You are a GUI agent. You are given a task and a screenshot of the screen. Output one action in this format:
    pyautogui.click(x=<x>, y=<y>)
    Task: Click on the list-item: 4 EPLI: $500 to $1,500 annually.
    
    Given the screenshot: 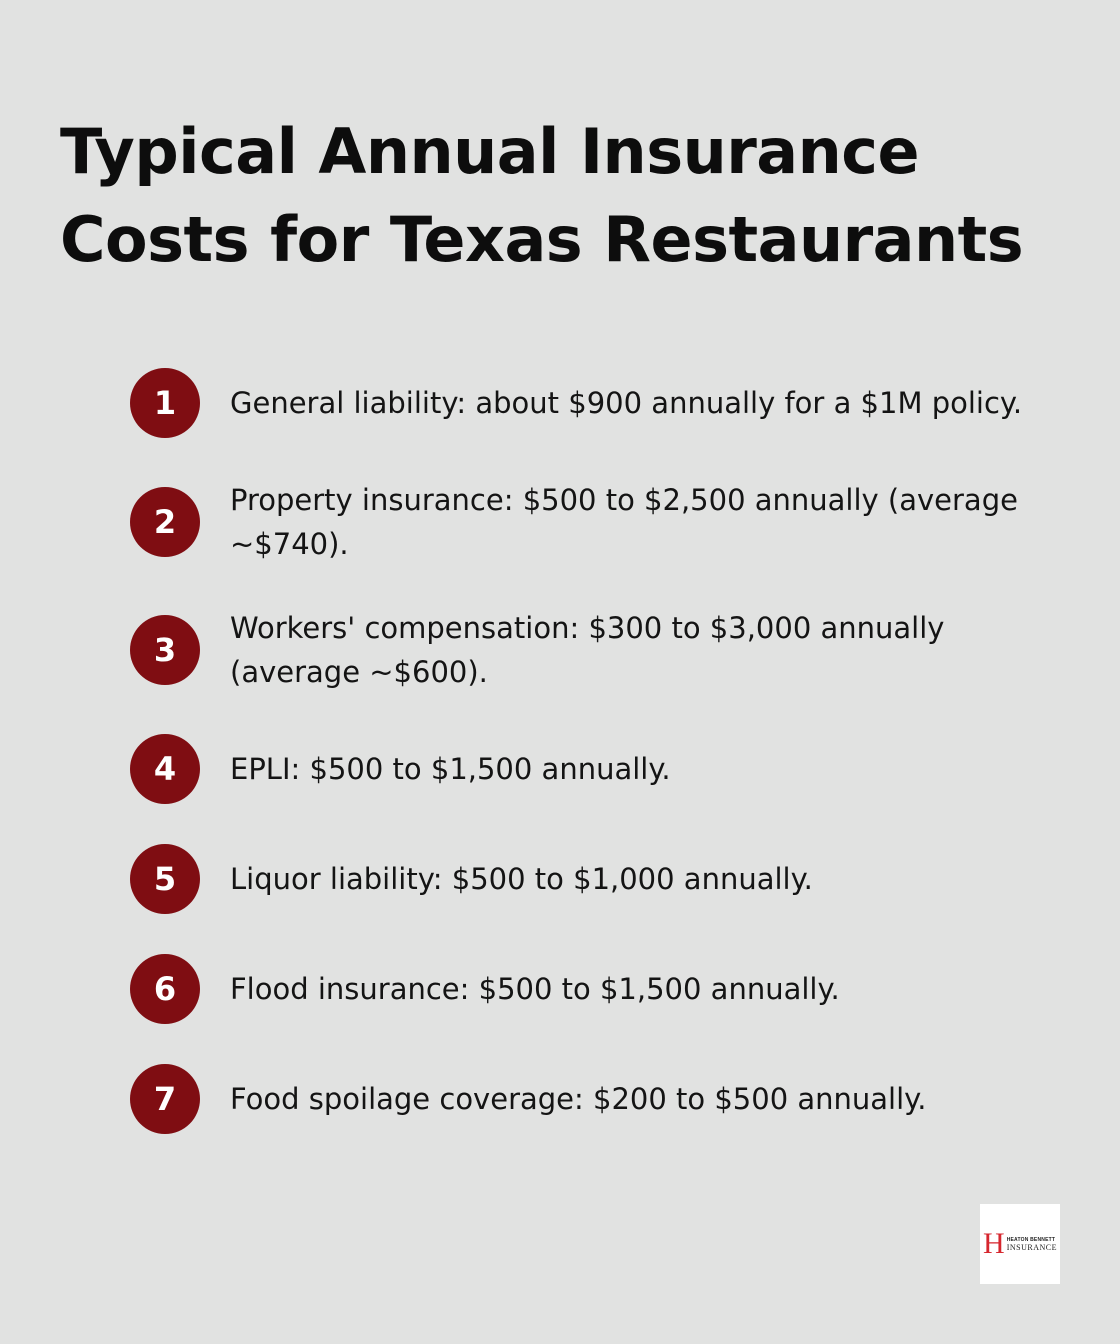 What is the action you would take?
    pyautogui.click(x=590, y=769)
    